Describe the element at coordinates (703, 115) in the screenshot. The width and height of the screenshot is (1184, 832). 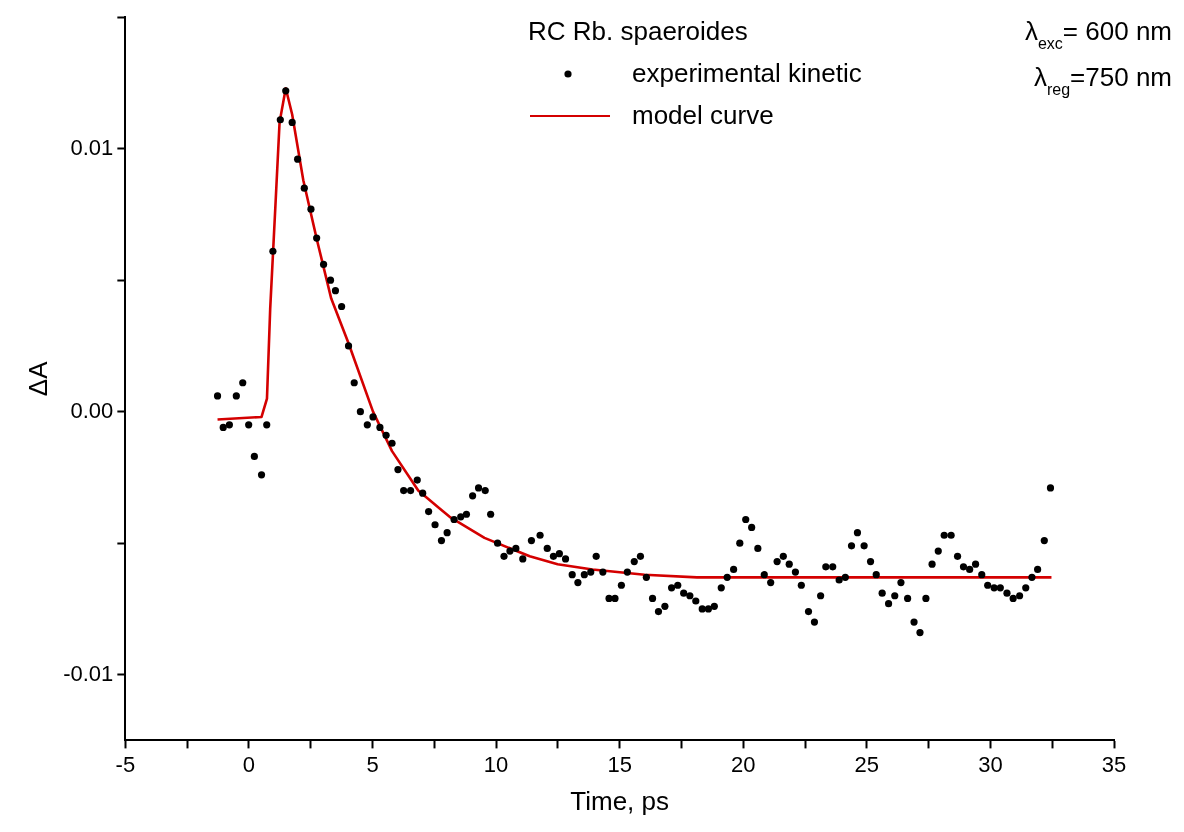
I see `legend-label: model curve` at that location.